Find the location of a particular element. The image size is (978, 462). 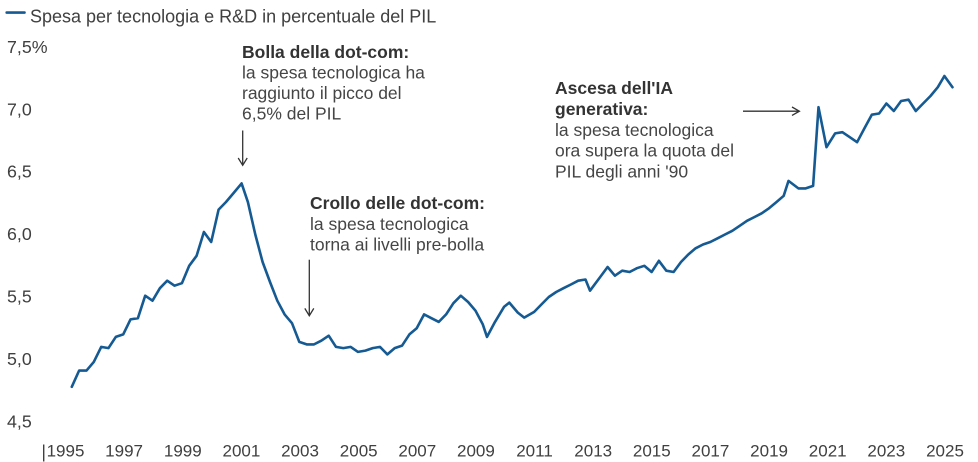

svg-text: 2019 is located at coordinates (769, 451).